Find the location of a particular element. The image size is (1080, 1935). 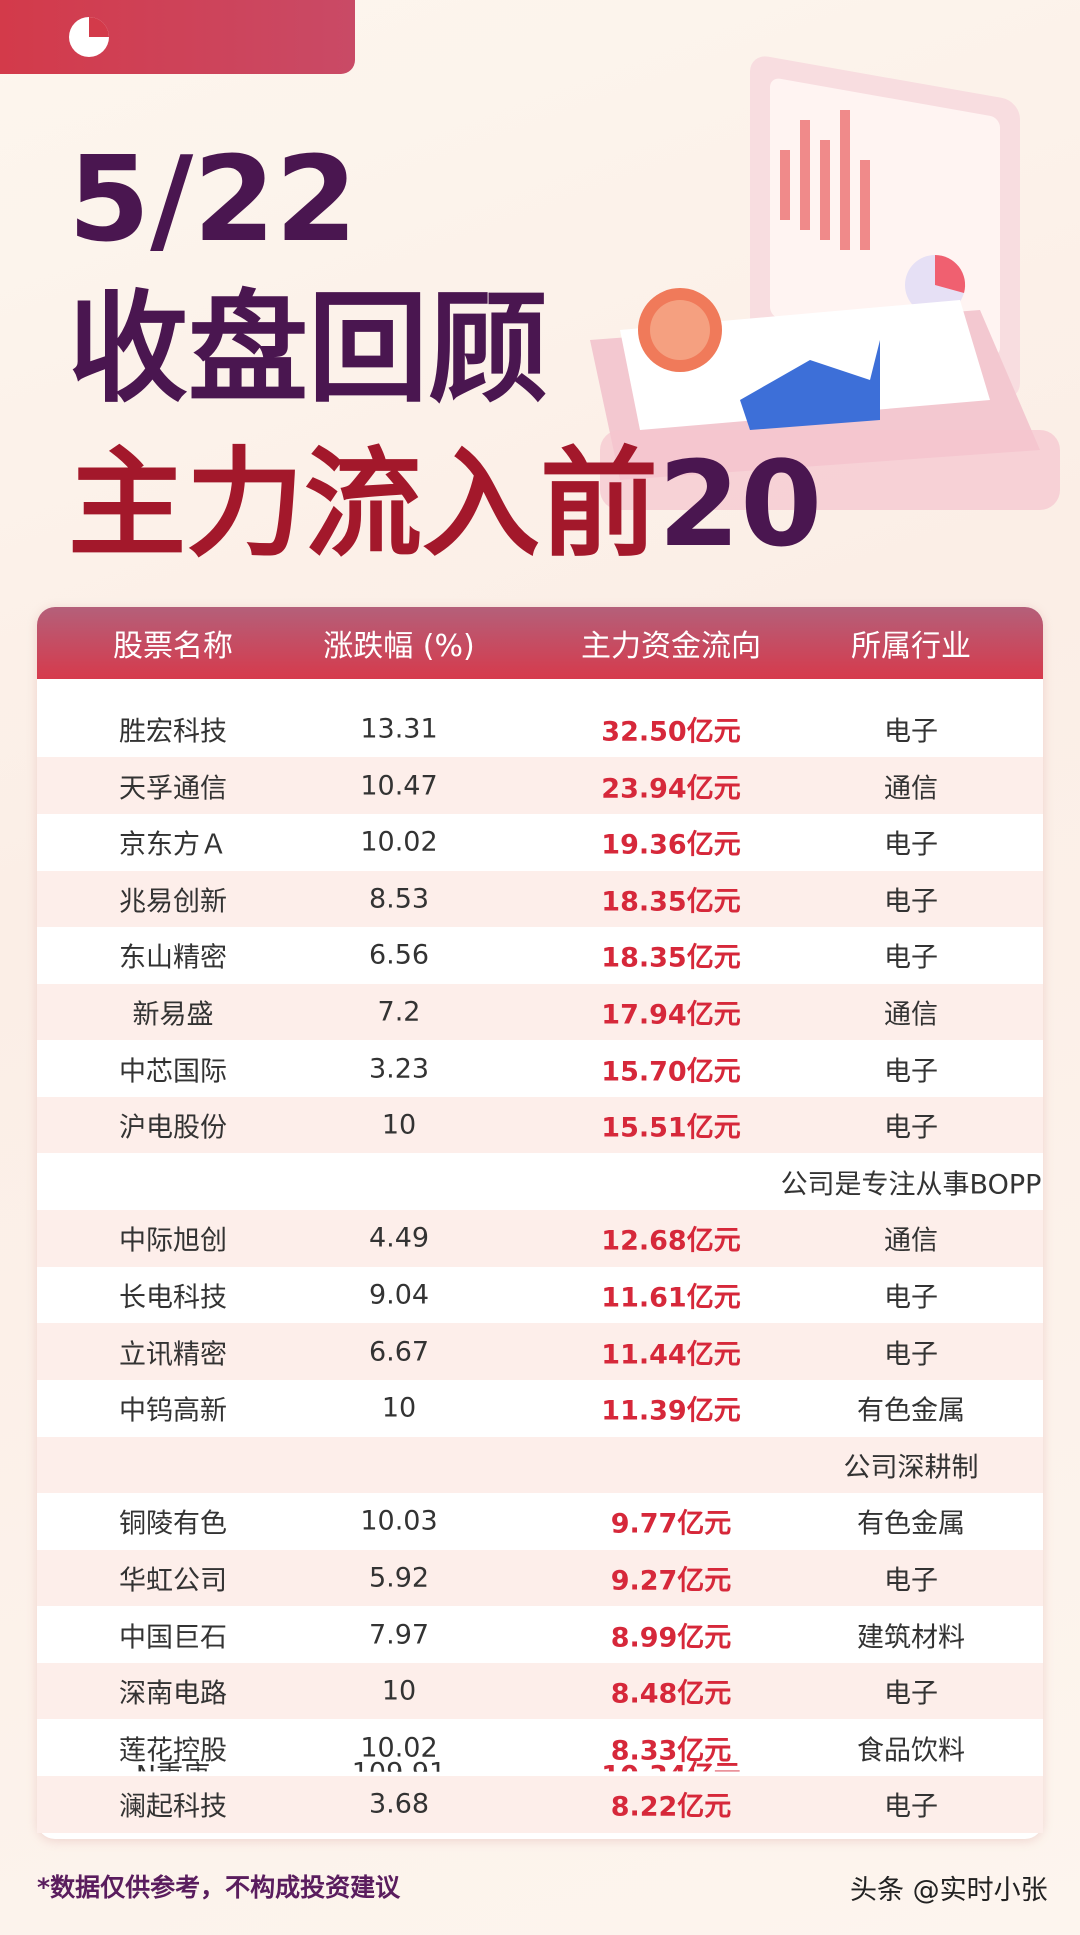

main-flow: 15.70亿元 is located at coordinates (671, 1072).